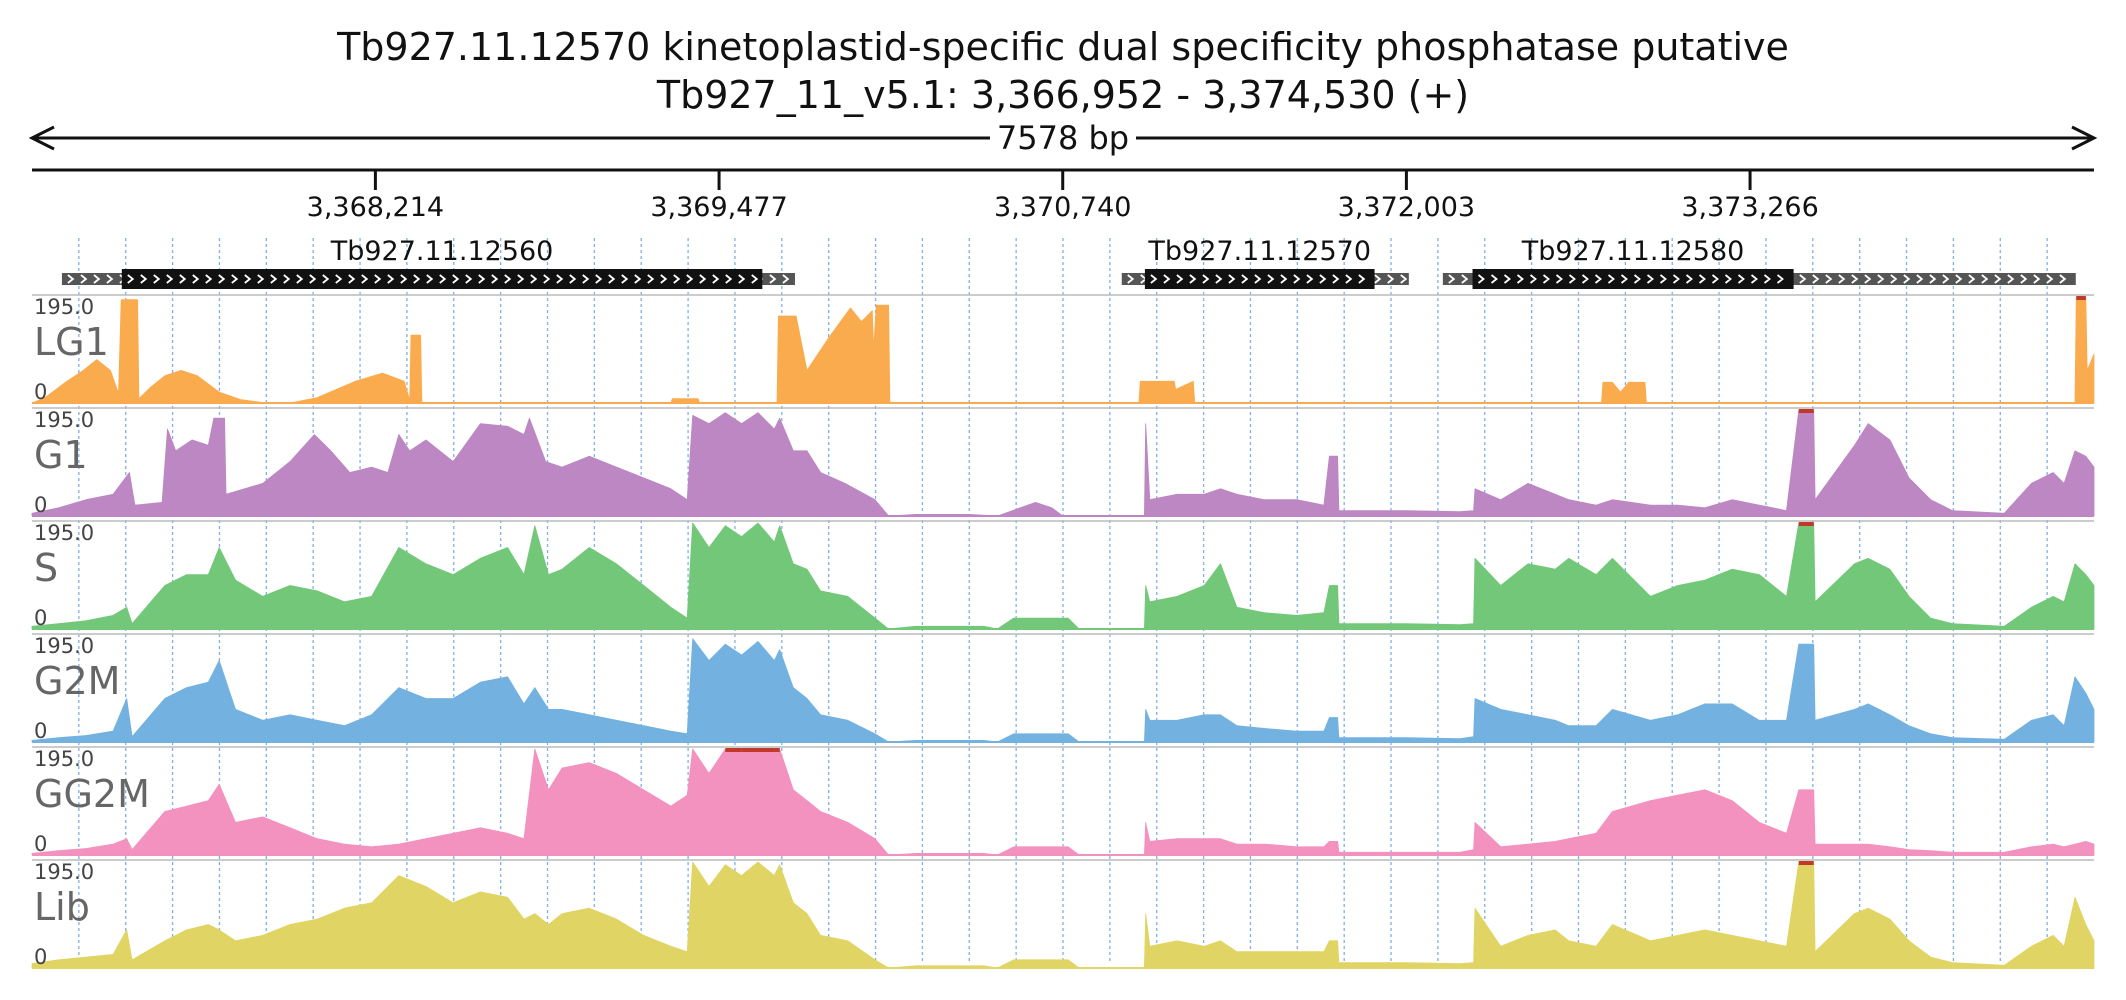 The height and width of the screenshot is (1000, 2126). I want to click on gene-model: Tb927.11.12580, so click(1759, 262).